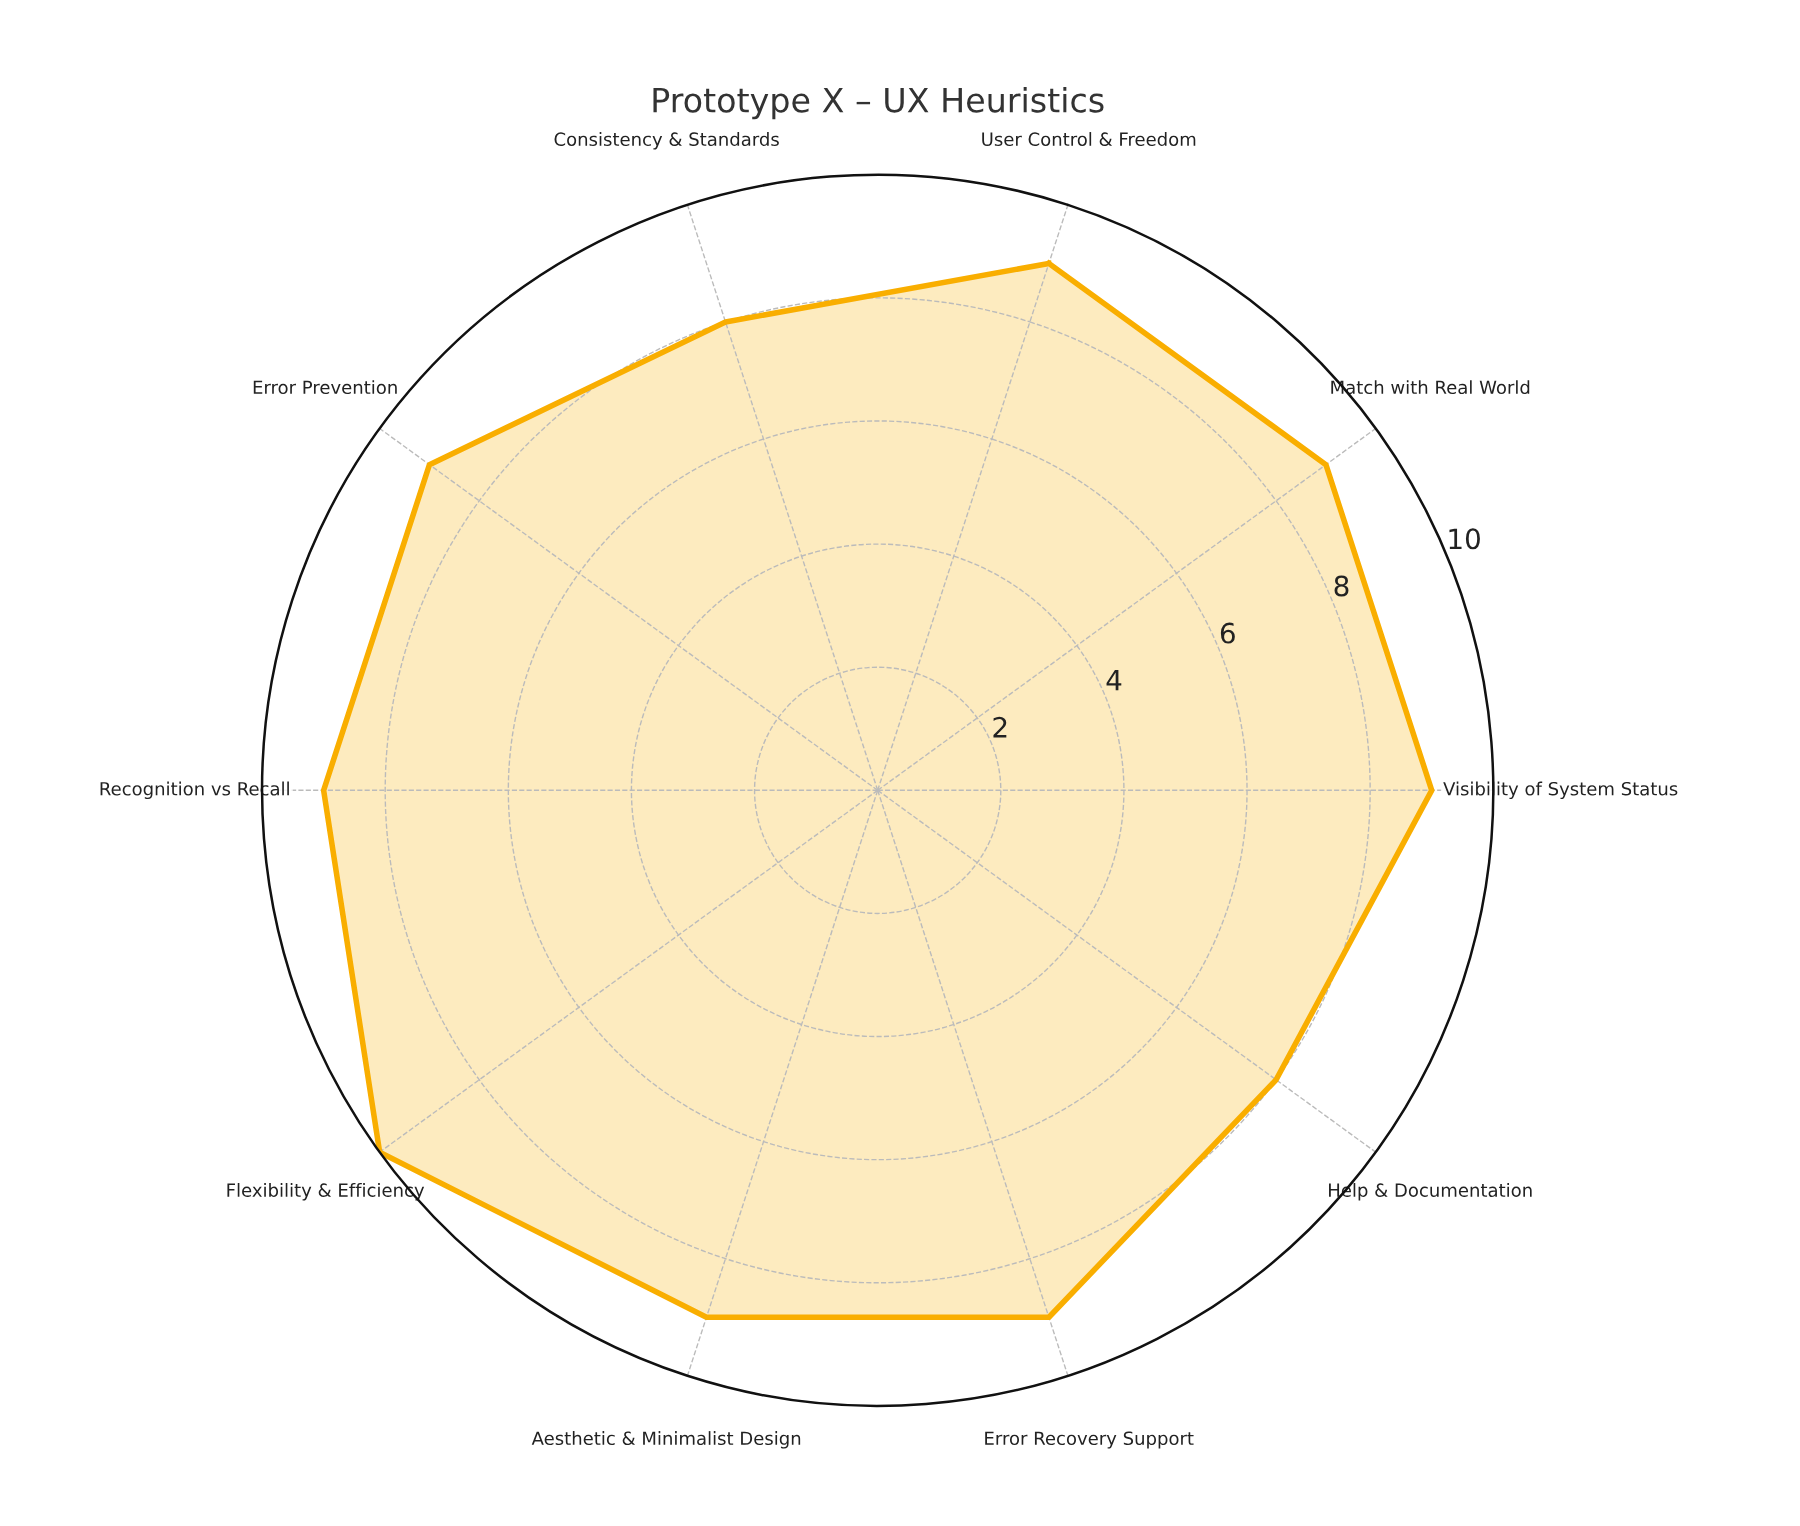 The width and height of the screenshot is (1800, 1526). Describe the element at coordinates (1114, 680) in the screenshot. I see `y-tick-label: 4` at that location.